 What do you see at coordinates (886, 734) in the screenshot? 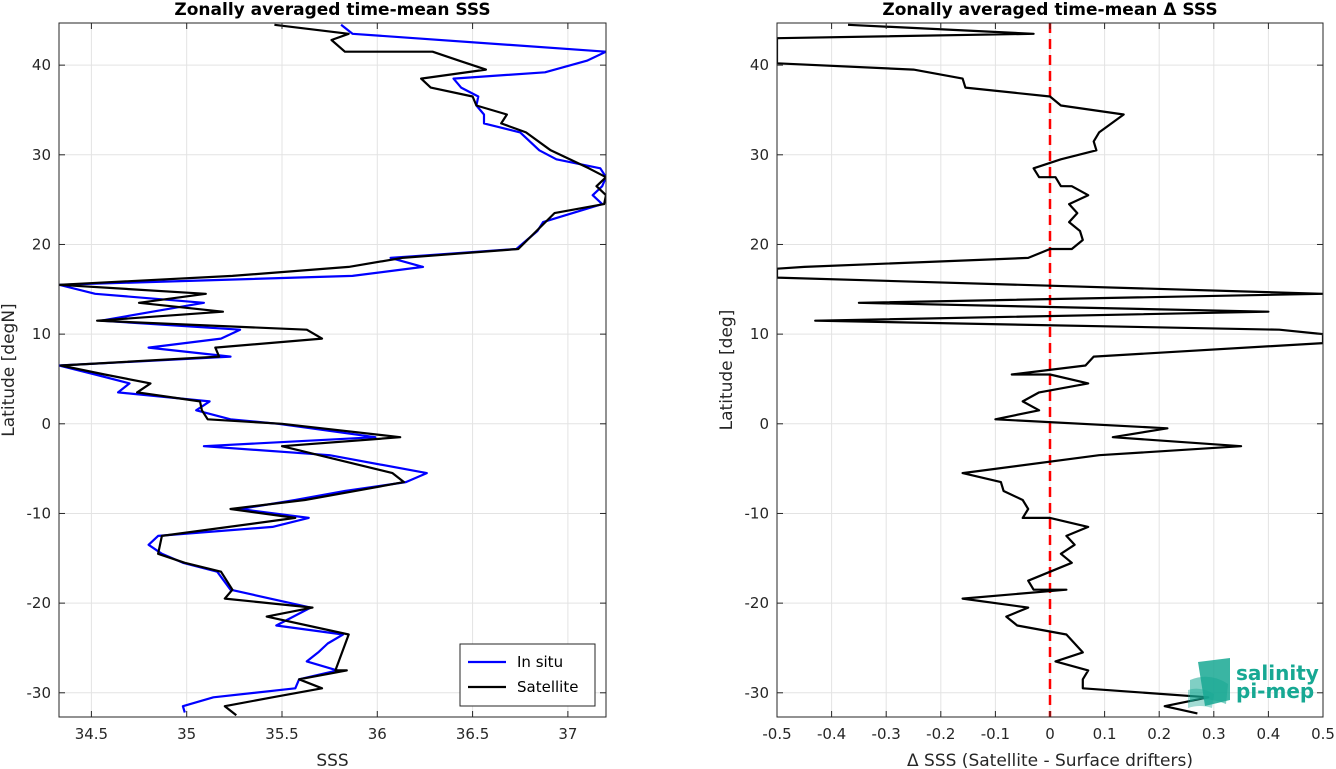
I see `x-tick-label: -0.3` at bounding box center [886, 734].